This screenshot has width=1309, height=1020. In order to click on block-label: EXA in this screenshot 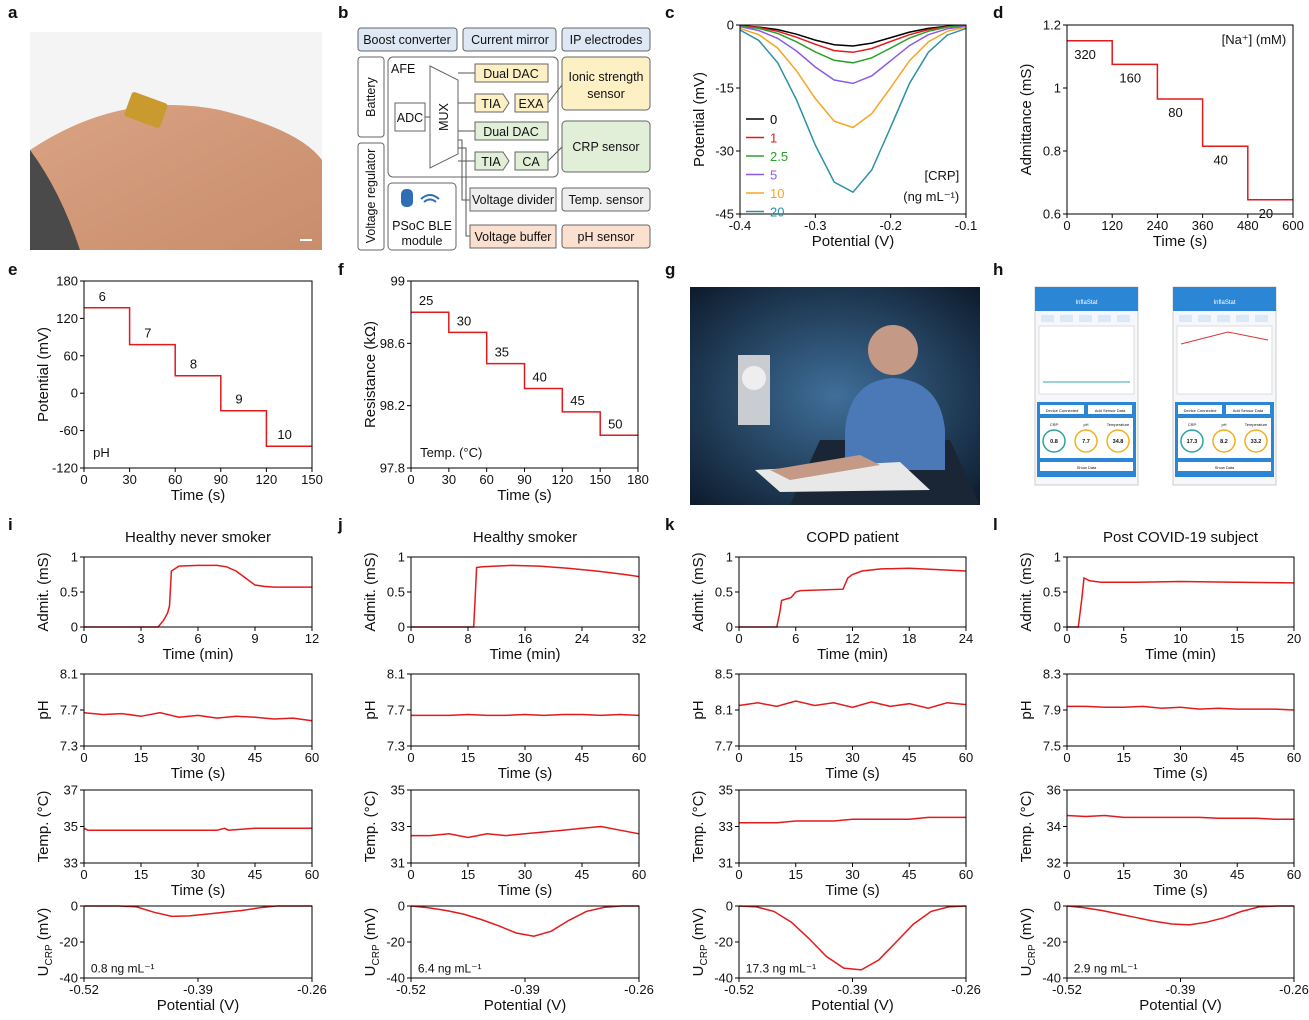, I will do `click(531, 104)`.